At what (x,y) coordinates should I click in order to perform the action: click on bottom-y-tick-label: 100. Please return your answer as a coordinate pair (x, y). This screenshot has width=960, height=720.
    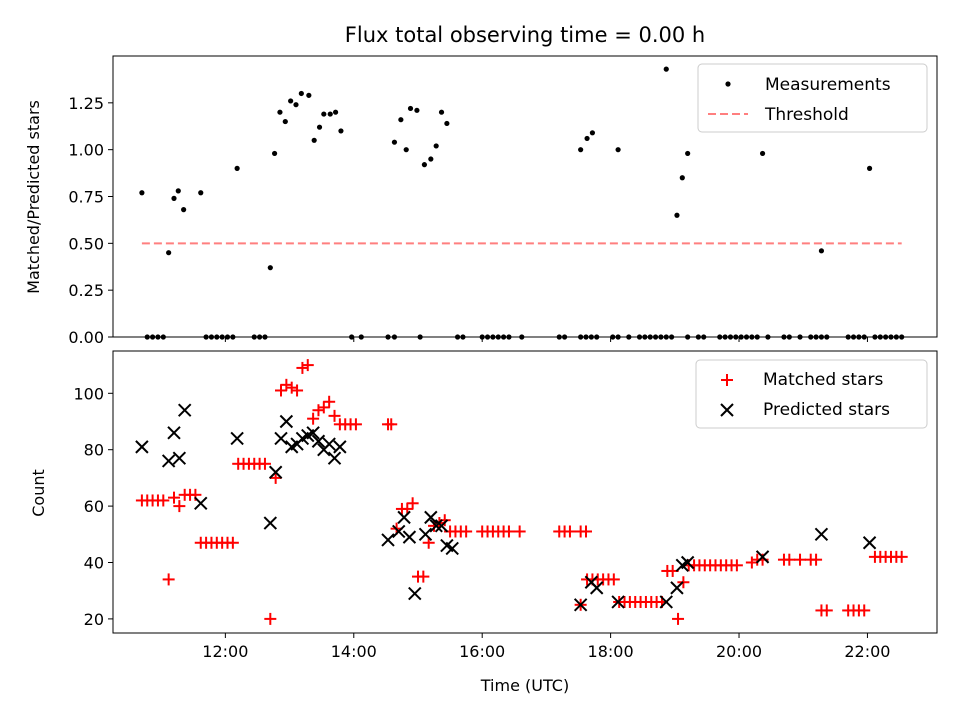
    Looking at the image, I should click on (88, 393).